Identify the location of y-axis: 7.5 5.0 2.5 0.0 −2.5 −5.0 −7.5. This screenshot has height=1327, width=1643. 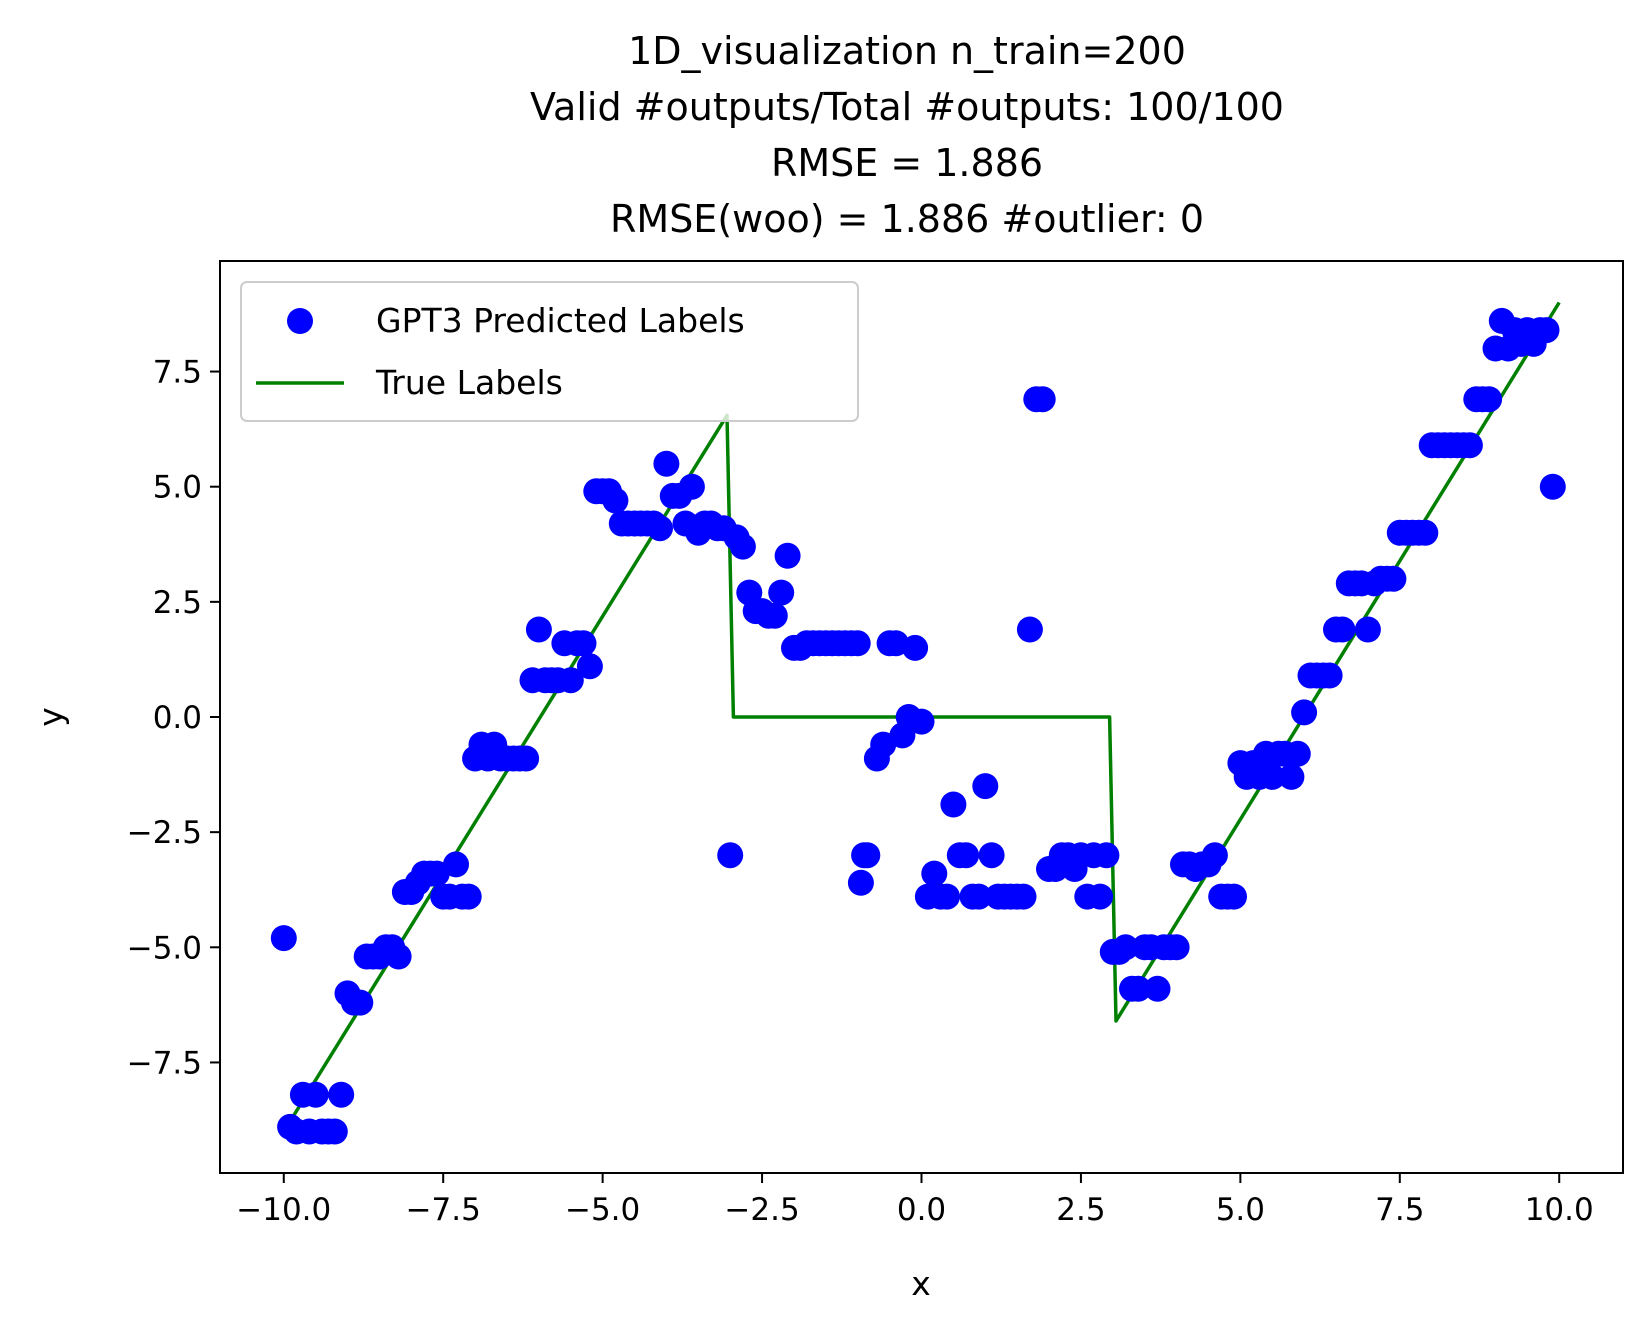
(173, 718).